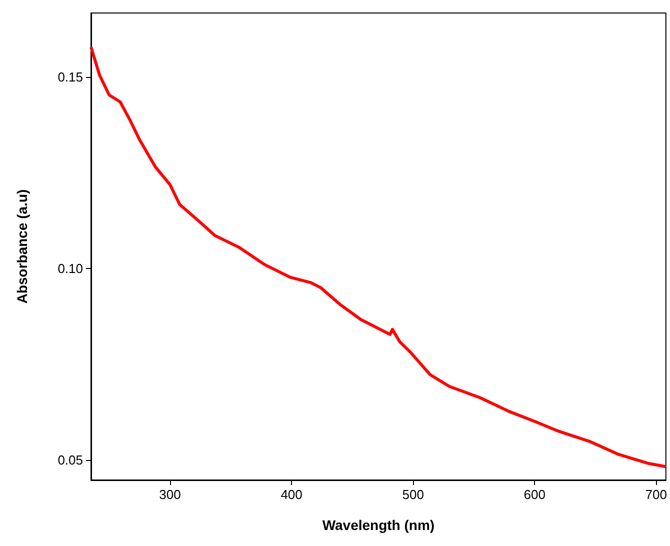  I want to click on y-tick-label: 0.10, so click(70, 268).